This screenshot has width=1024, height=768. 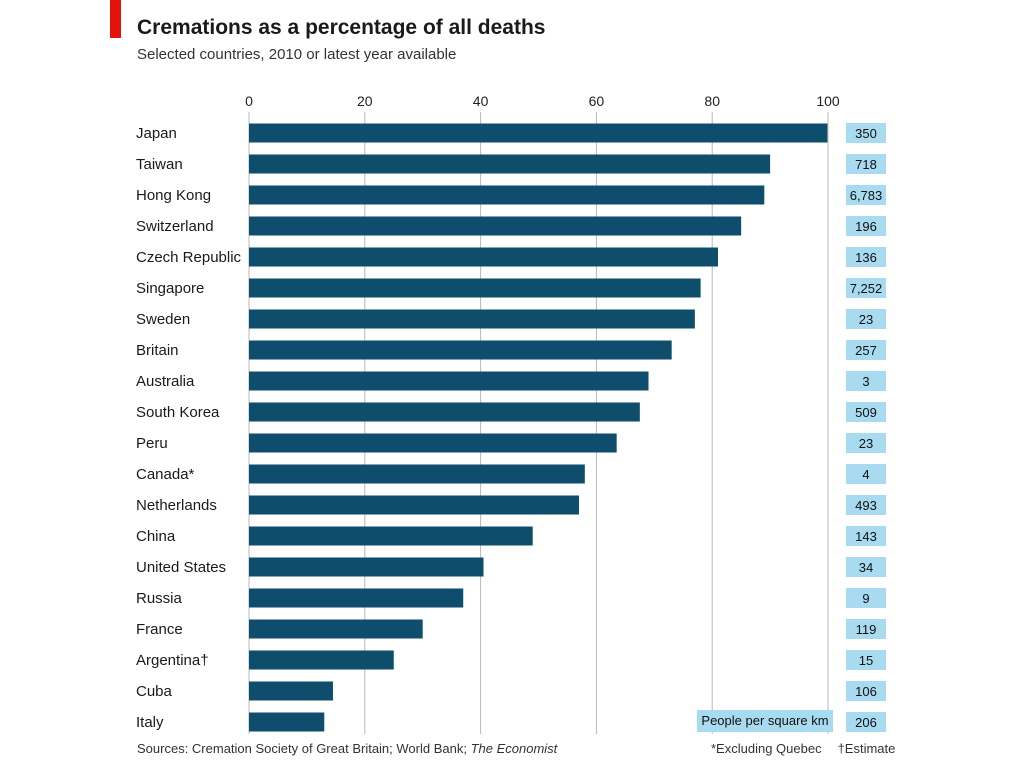 What do you see at coordinates (165, 474) in the screenshot?
I see `category-label: Canada*` at bounding box center [165, 474].